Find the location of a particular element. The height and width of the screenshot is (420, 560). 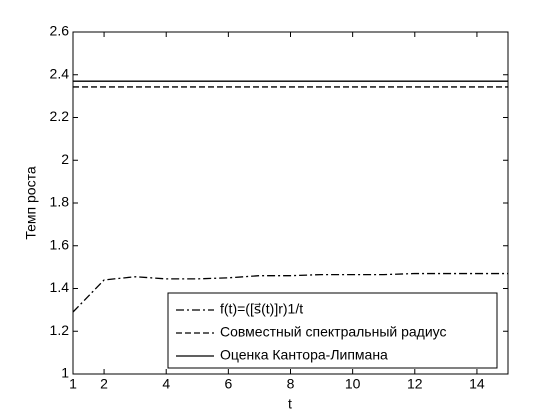

y-tick-label: 2.2 is located at coordinates (60, 116).